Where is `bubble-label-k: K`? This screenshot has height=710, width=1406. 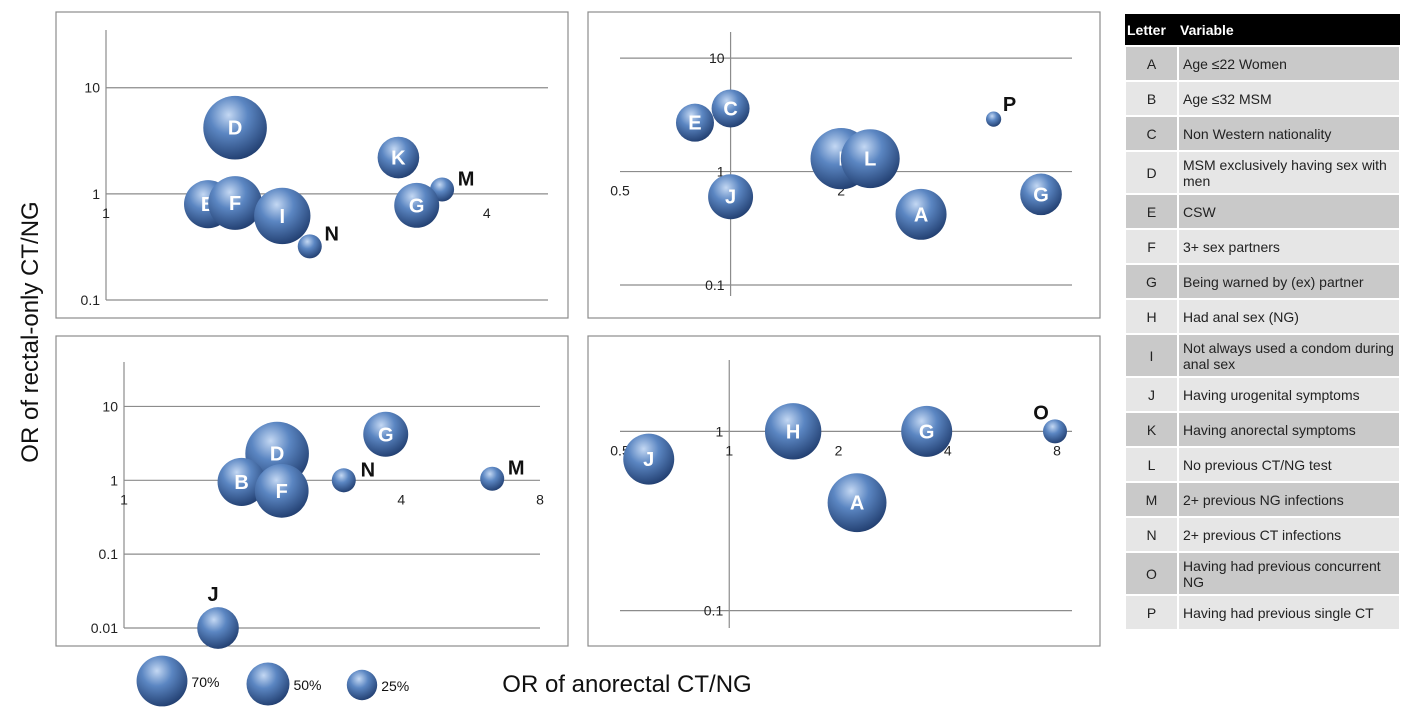 bubble-label-k: K is located at coordinates (398, 159).